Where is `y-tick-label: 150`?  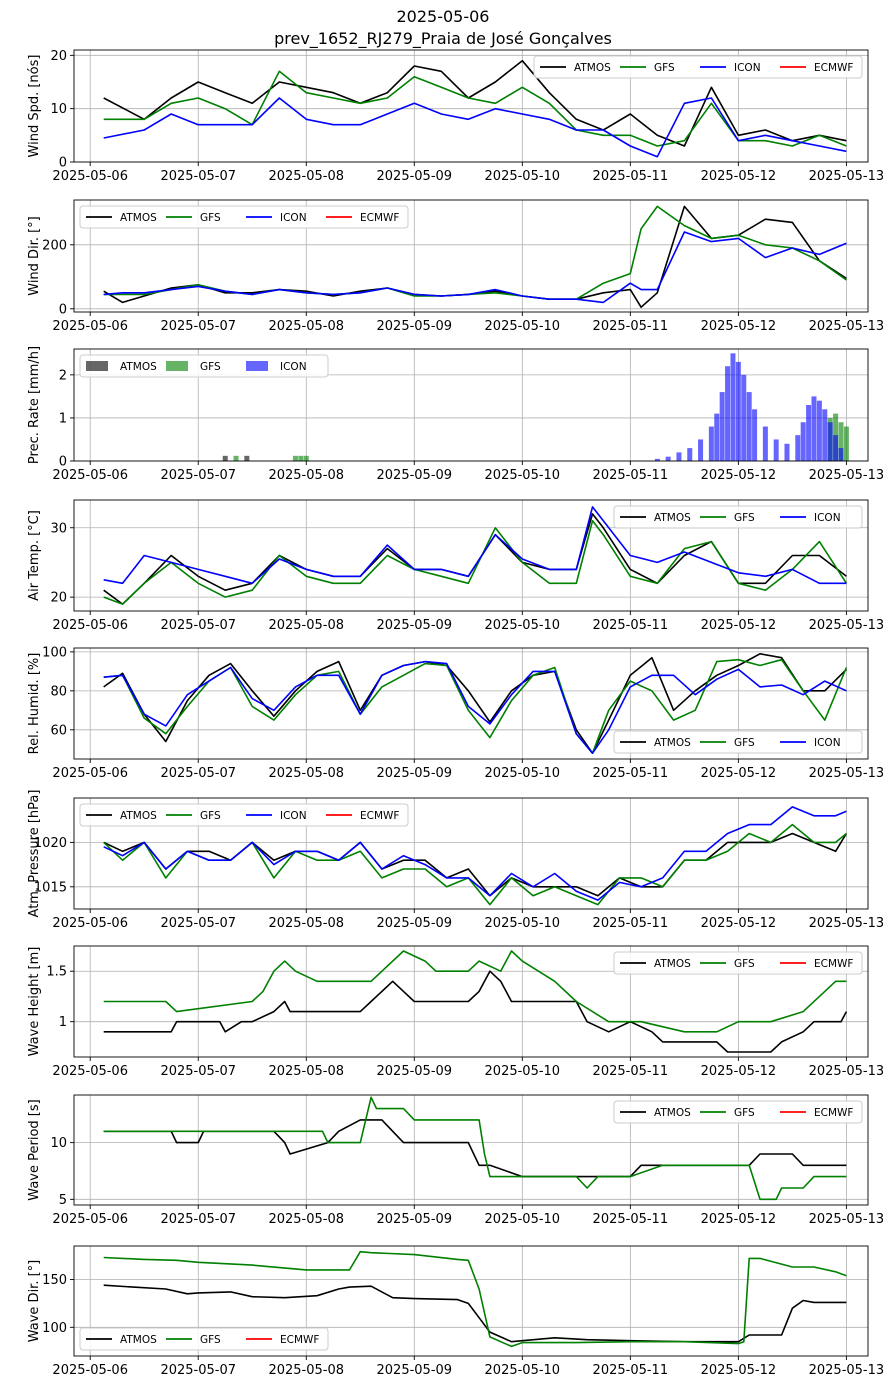
y-tick-label: 150 is located at coordinates (54, 1280).